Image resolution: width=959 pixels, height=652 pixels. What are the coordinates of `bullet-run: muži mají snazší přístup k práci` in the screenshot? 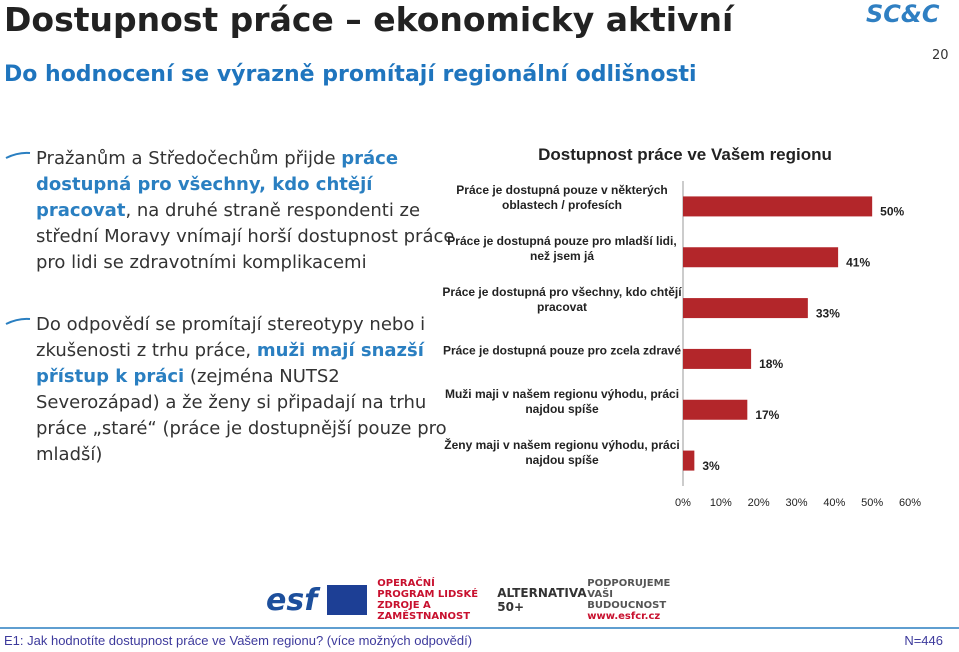 It's located at (230, 363).